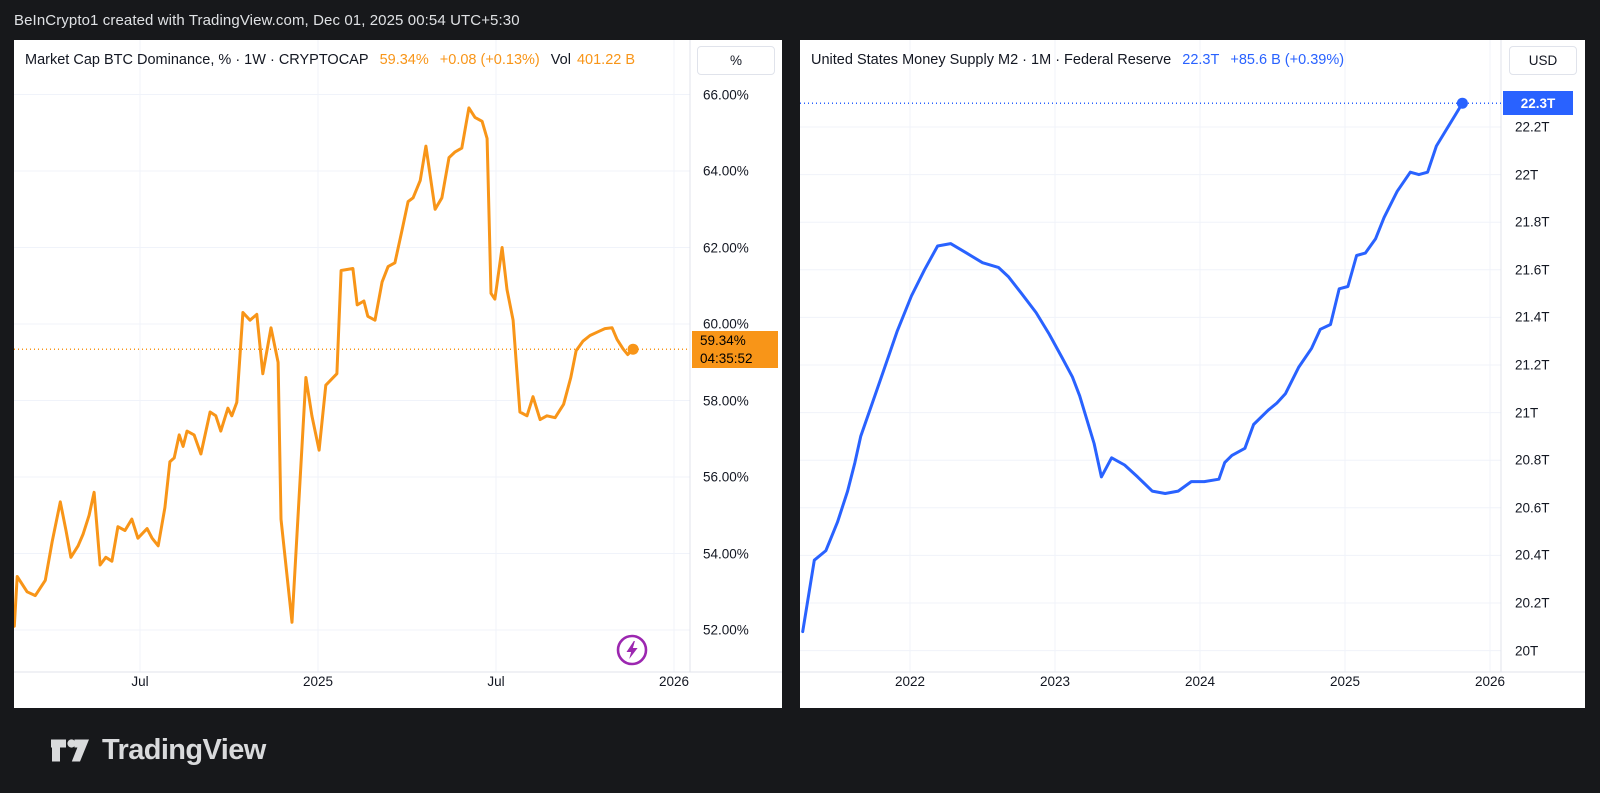 The image size is (1600, 793). What do you see at coordinates (632, 650) in the screenshot?
I see `flash-icon` at bounding box center [632, 650].